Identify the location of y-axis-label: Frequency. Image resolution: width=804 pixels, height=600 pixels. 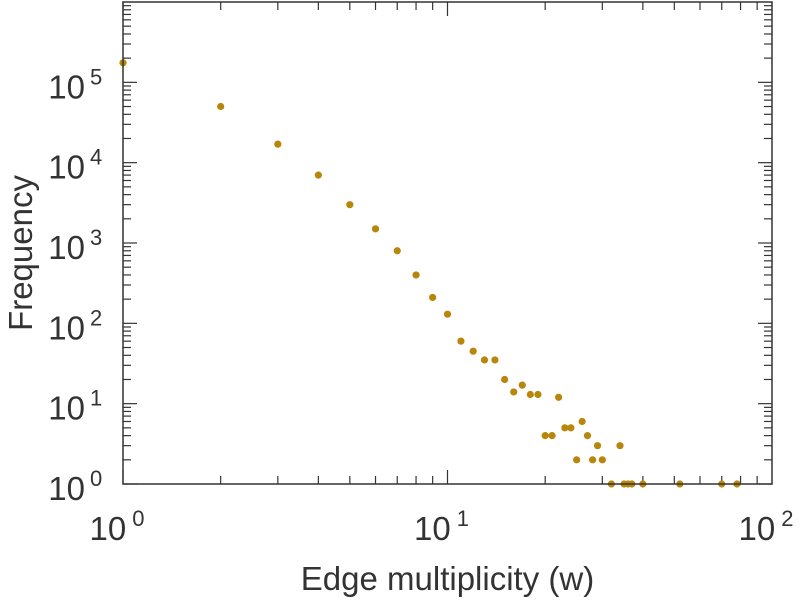
(20, 253).